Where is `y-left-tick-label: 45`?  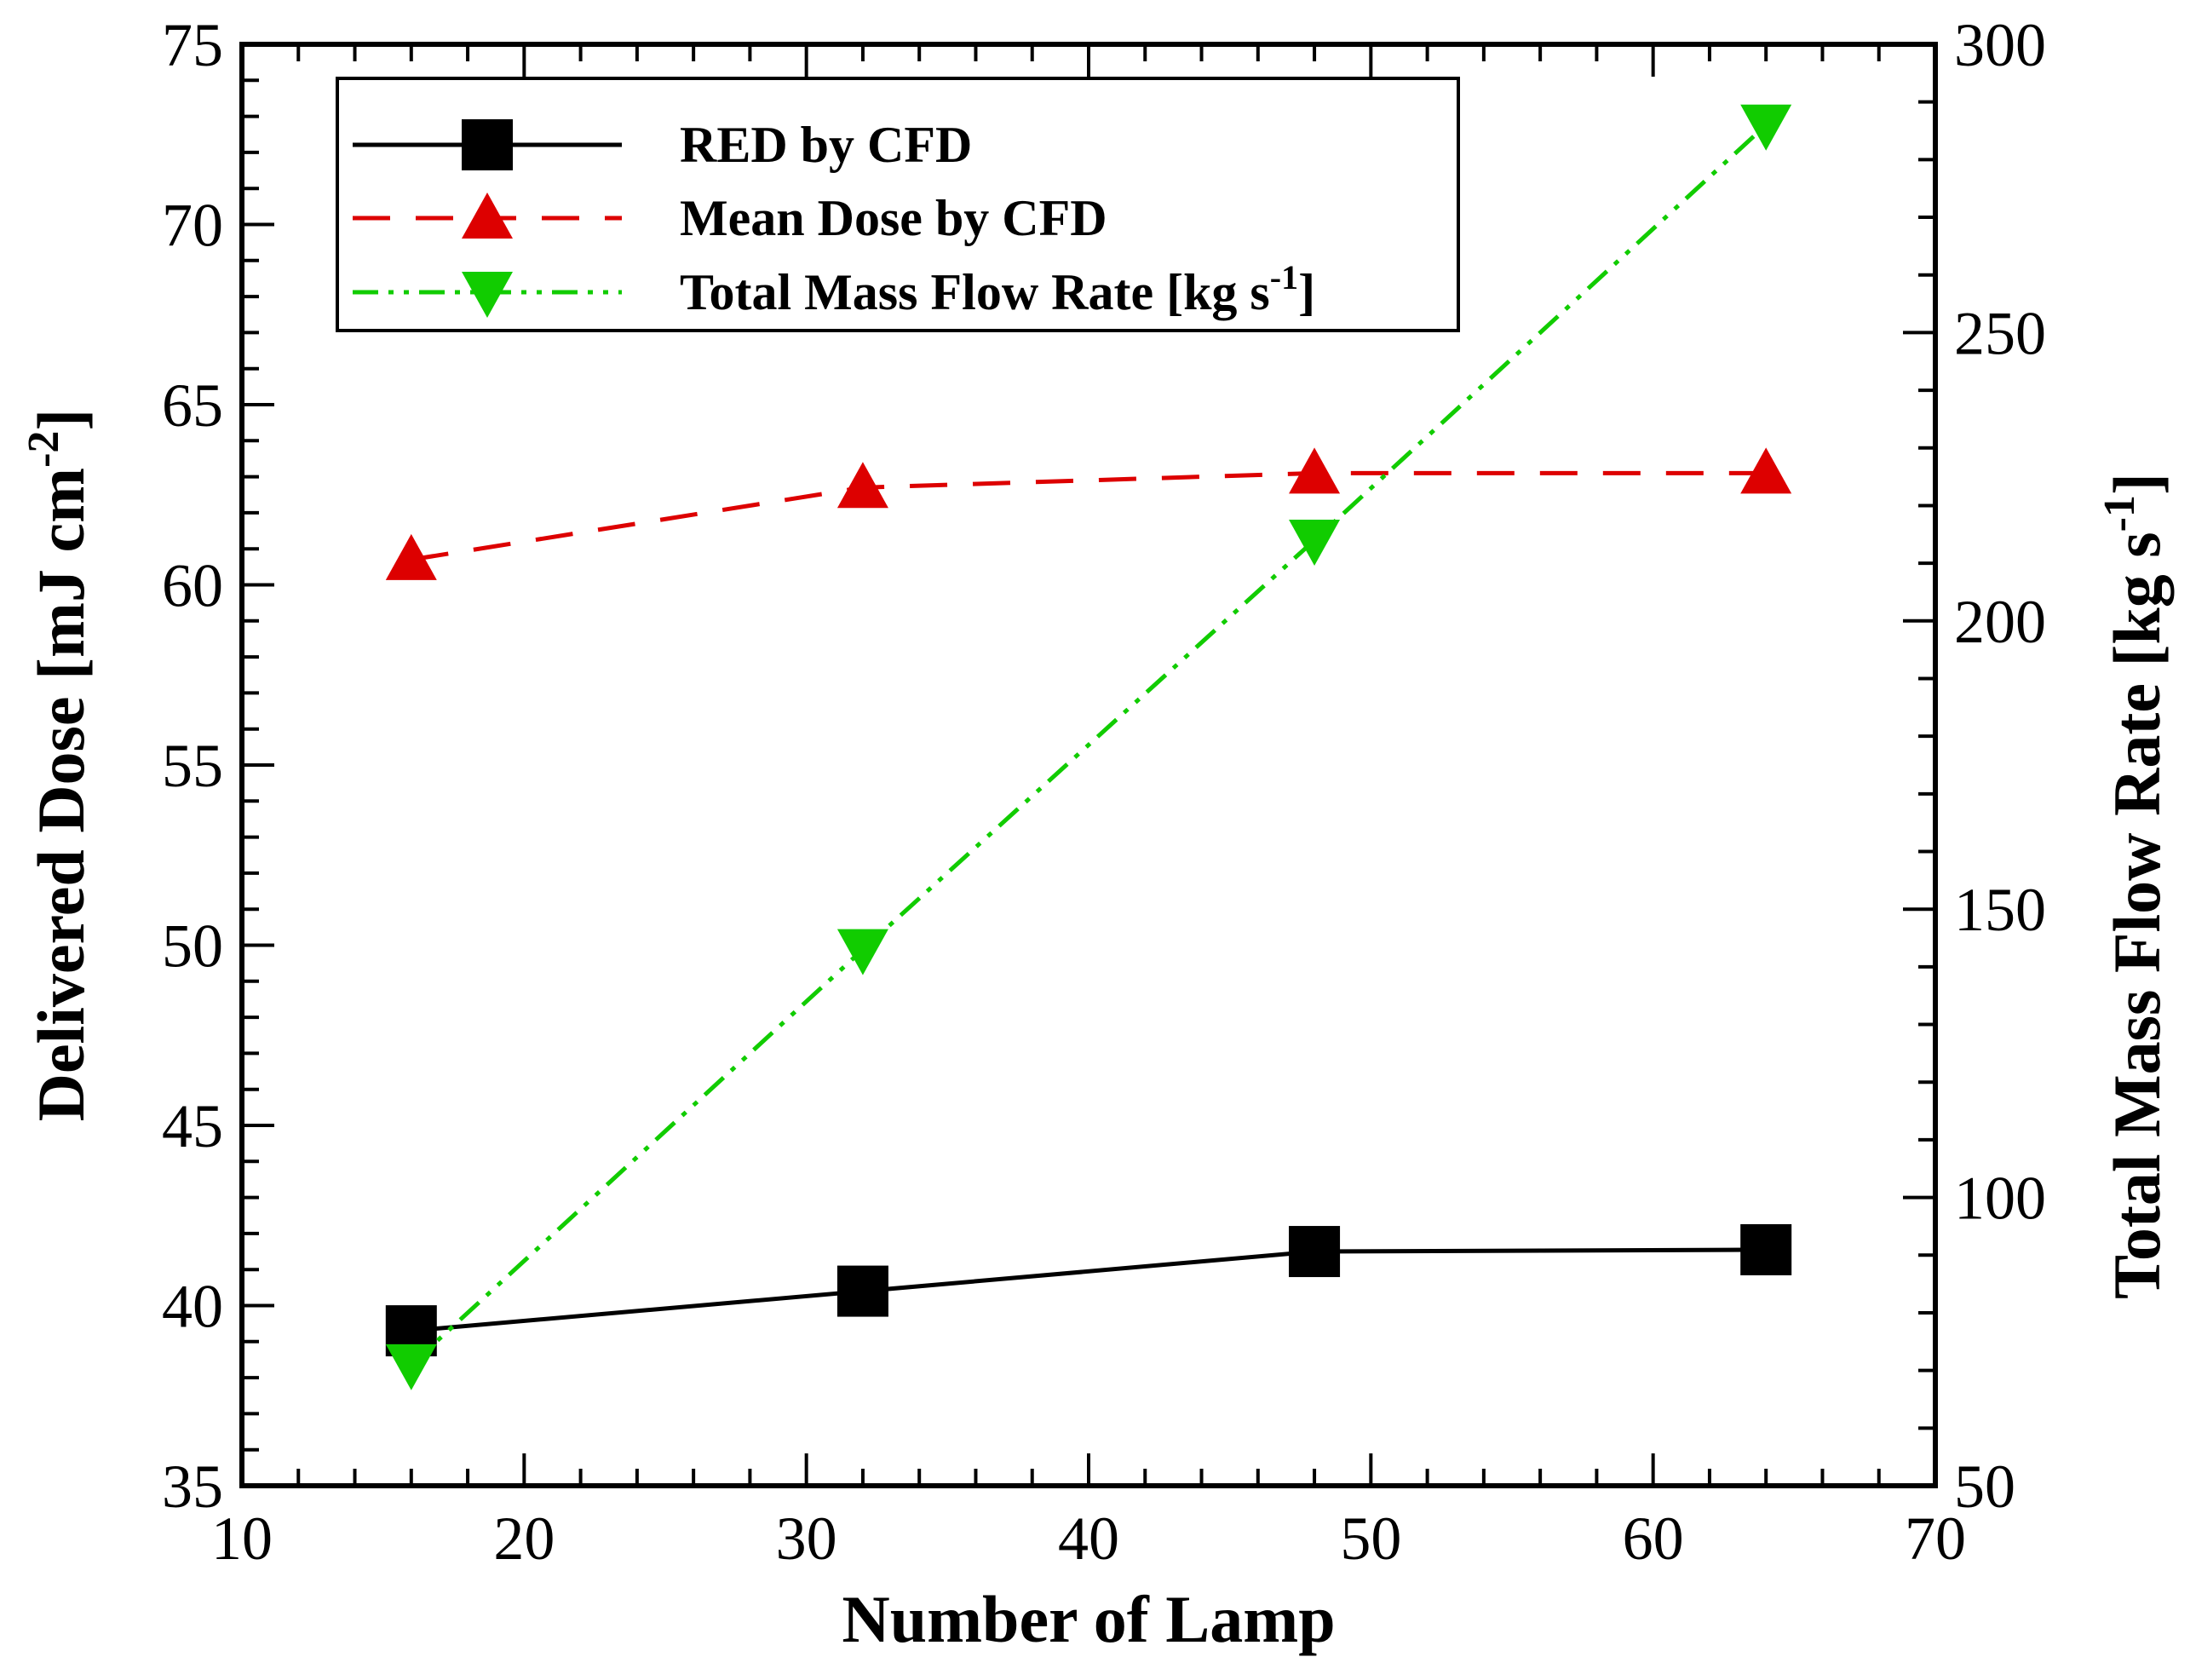 y-left-tick-label: 45 is located at coordinates (192, 1126).